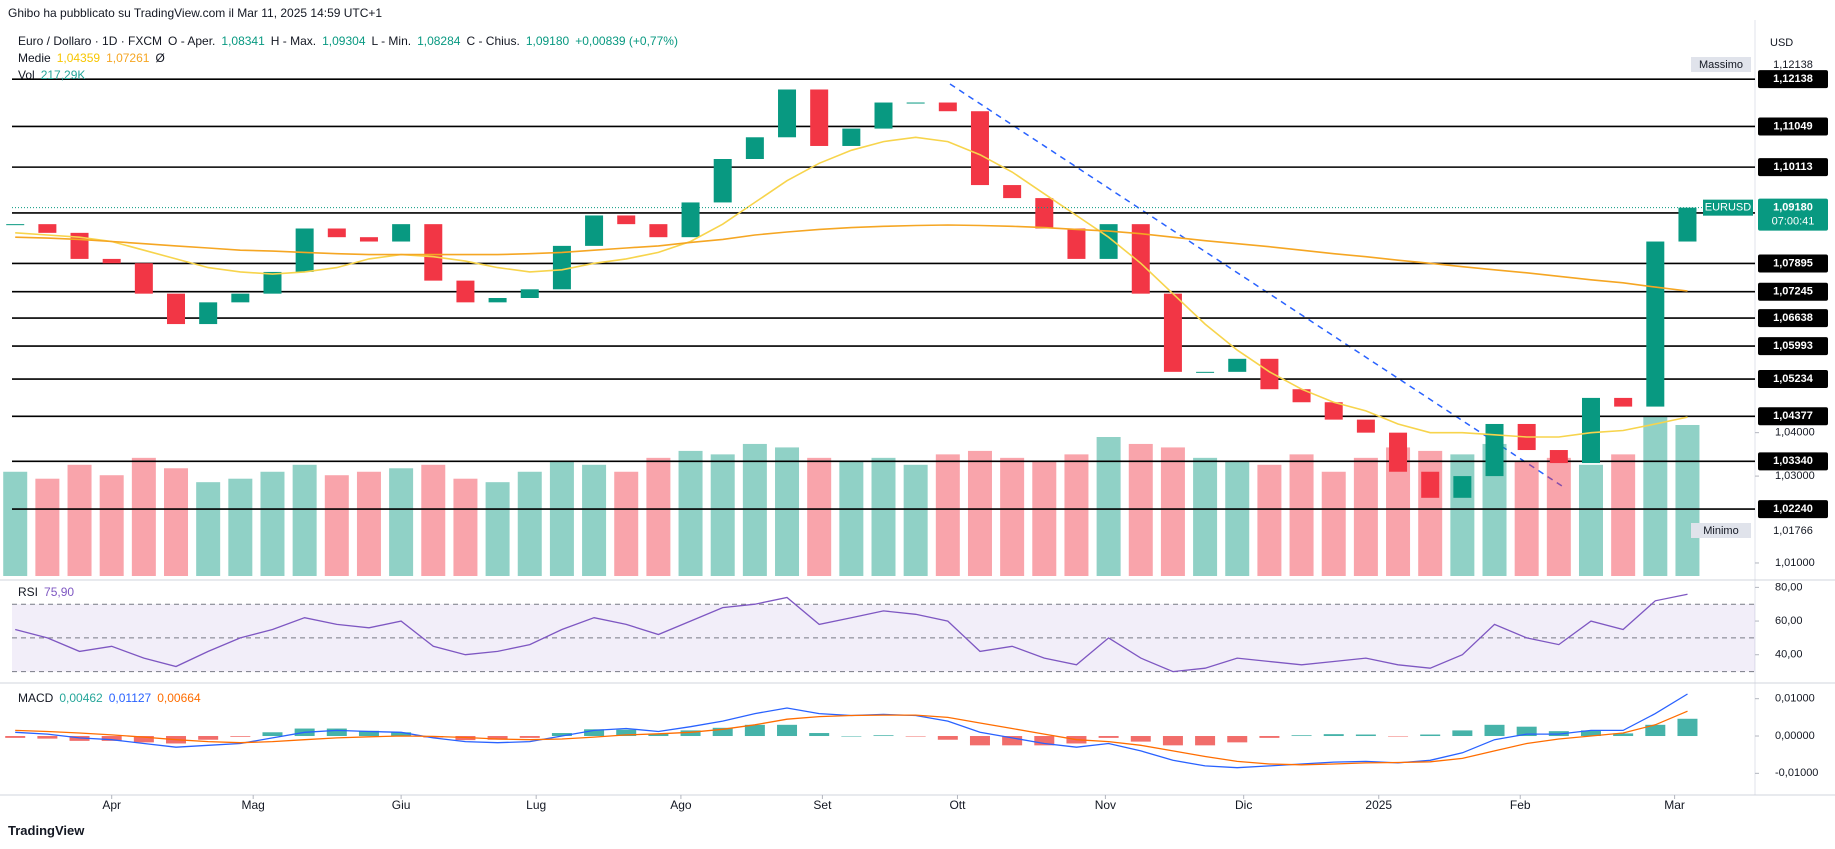 The height and width of the screenshot is (849, 1835). I want to click on macd-line, so click(851, 731).